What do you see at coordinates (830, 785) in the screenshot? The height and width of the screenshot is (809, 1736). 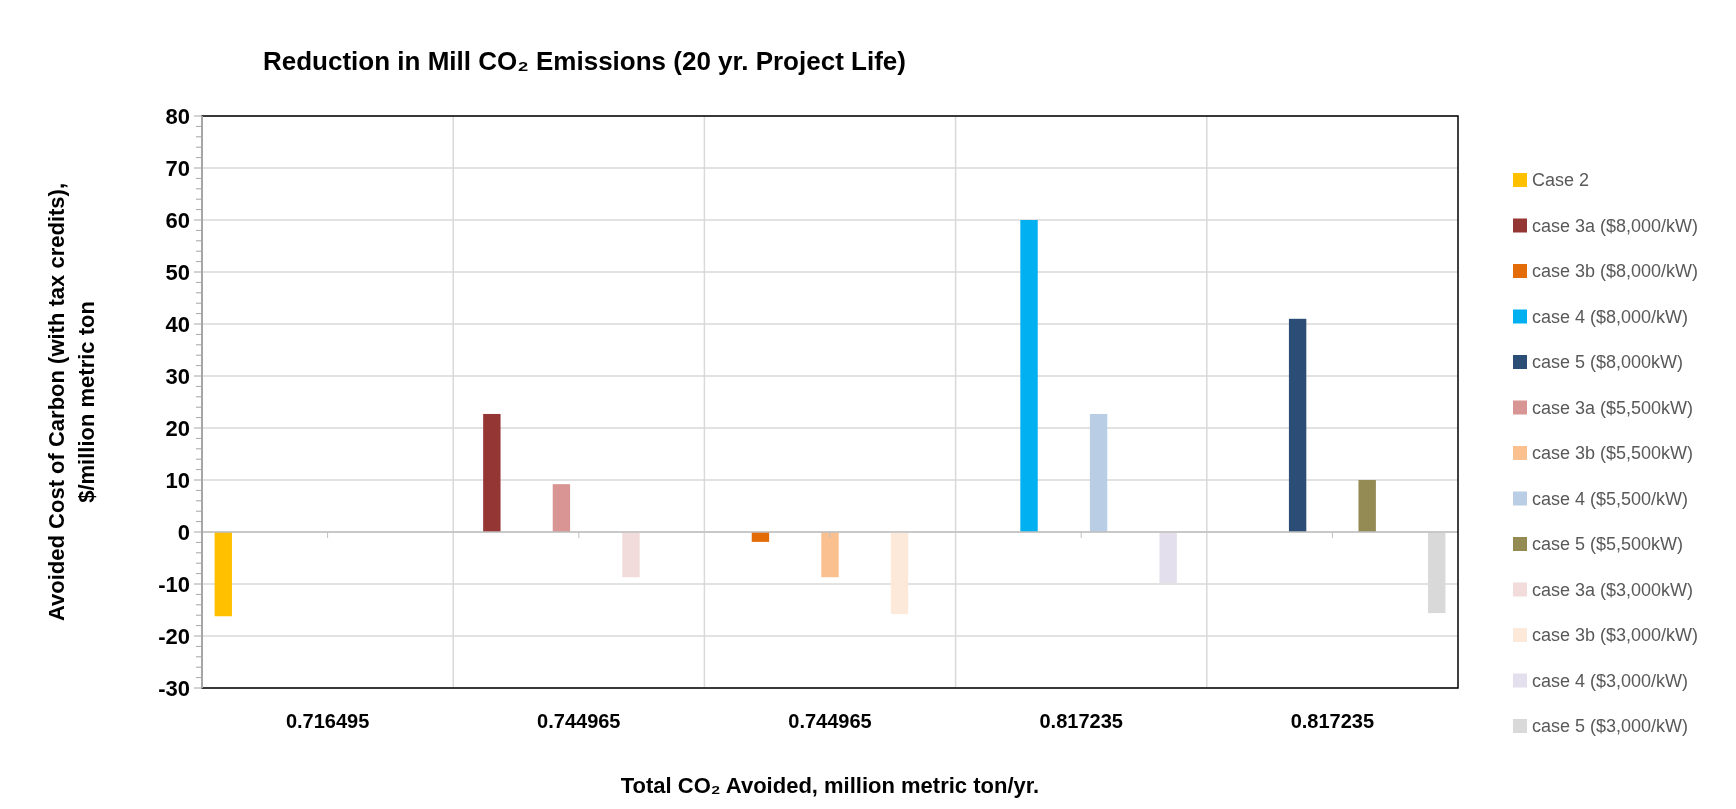 I see `x-axis-title: Total CO₂ Avoided, million metric ton/yr.` at bounding box center [830, 785].